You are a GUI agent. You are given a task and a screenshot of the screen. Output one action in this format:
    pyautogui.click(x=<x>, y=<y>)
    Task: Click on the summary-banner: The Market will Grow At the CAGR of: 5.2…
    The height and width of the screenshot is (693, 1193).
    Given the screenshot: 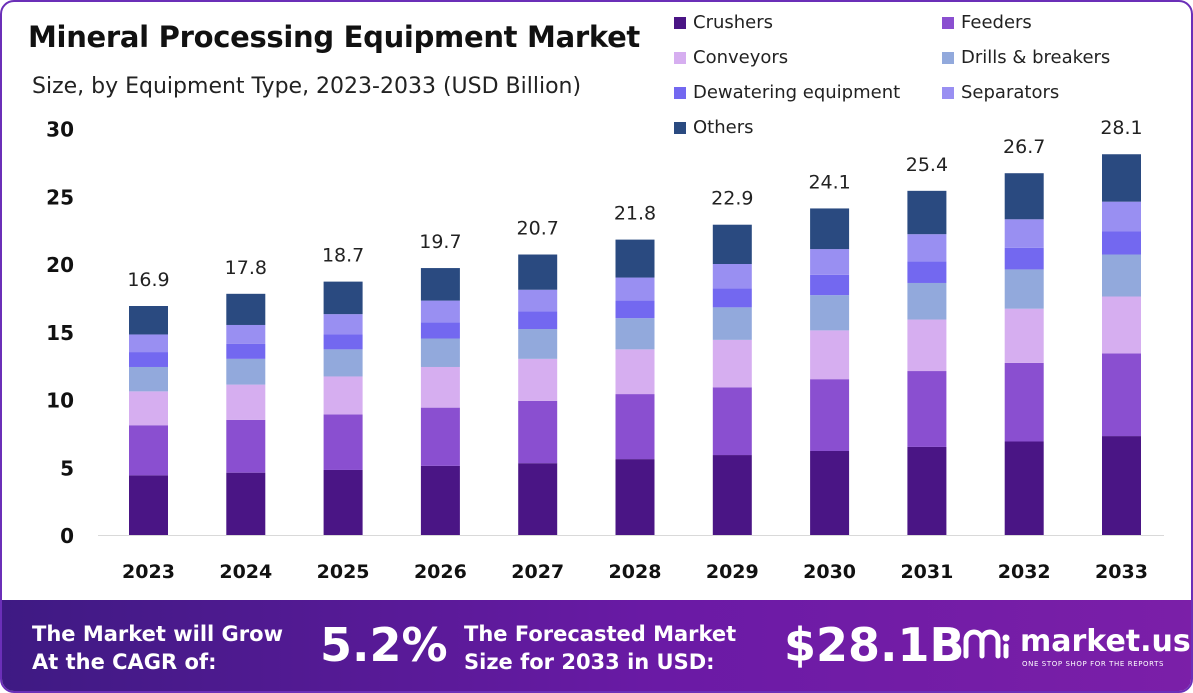 What is the action you would take?
    pyautogui.click(x=596, y=645)
    